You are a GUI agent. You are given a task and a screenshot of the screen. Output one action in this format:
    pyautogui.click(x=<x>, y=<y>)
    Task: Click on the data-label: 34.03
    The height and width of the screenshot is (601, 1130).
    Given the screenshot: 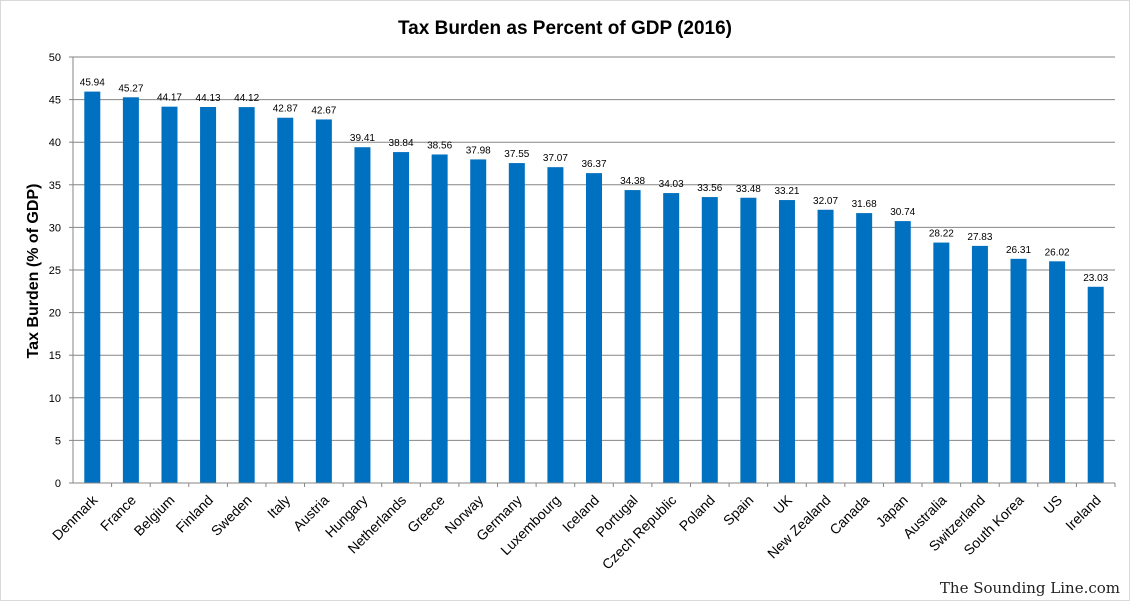 What is the action you would take?
    pyautogui.click(x=671, y=184)
    